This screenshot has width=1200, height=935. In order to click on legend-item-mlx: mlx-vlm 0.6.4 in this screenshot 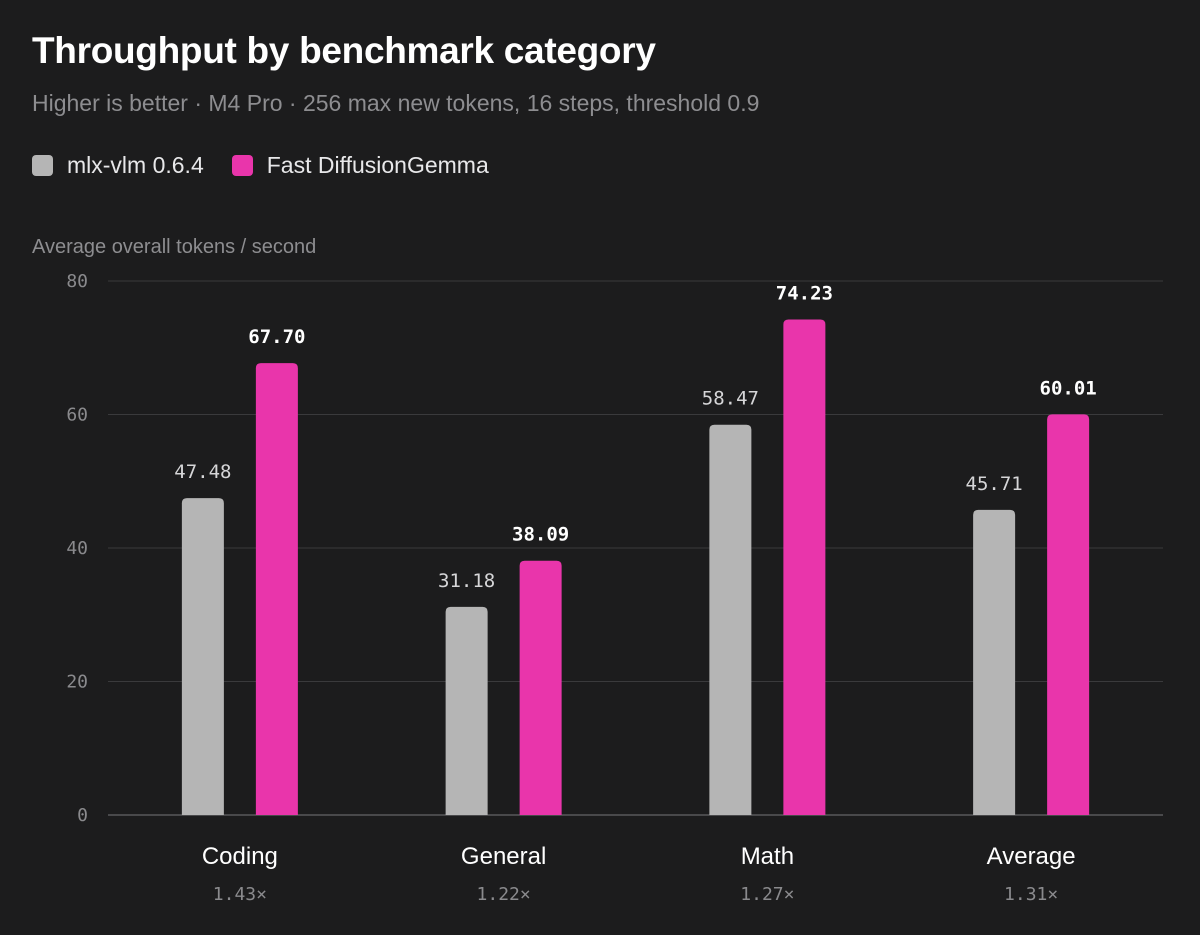, I will do `click(118, 165)`.